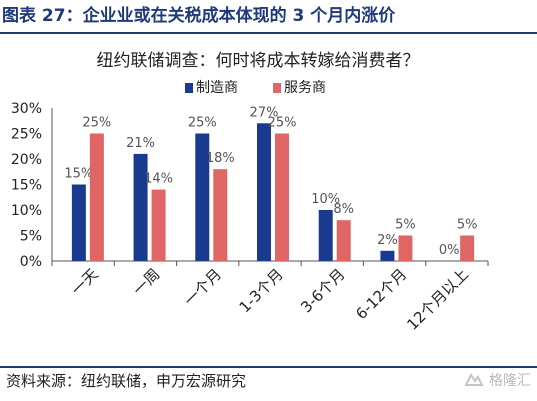 The image size is (537, 401). Describe the element at coordinates (31, 262) in the screenshot. I see `y-tick-label: 0%` at that location.